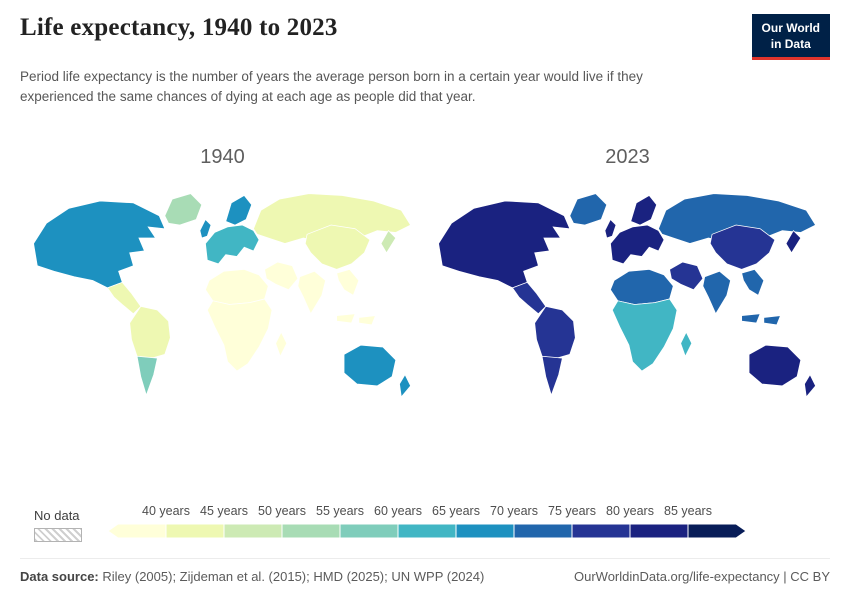  What do you see at coordinates (630, 511) in the screenshot?
I see `legend-tick-label: 80 years` at bounding box center [630, 511].